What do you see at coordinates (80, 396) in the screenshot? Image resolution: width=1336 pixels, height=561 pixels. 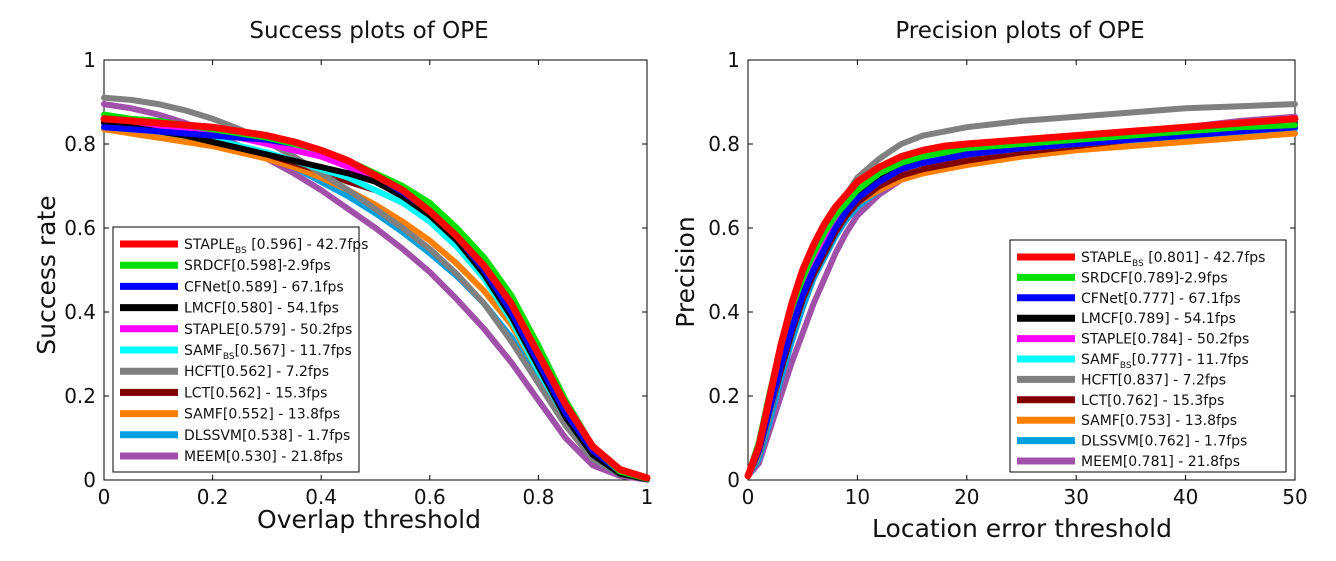 I see `success-y-tick-label: 0.2` at bounding box center [80, 396].